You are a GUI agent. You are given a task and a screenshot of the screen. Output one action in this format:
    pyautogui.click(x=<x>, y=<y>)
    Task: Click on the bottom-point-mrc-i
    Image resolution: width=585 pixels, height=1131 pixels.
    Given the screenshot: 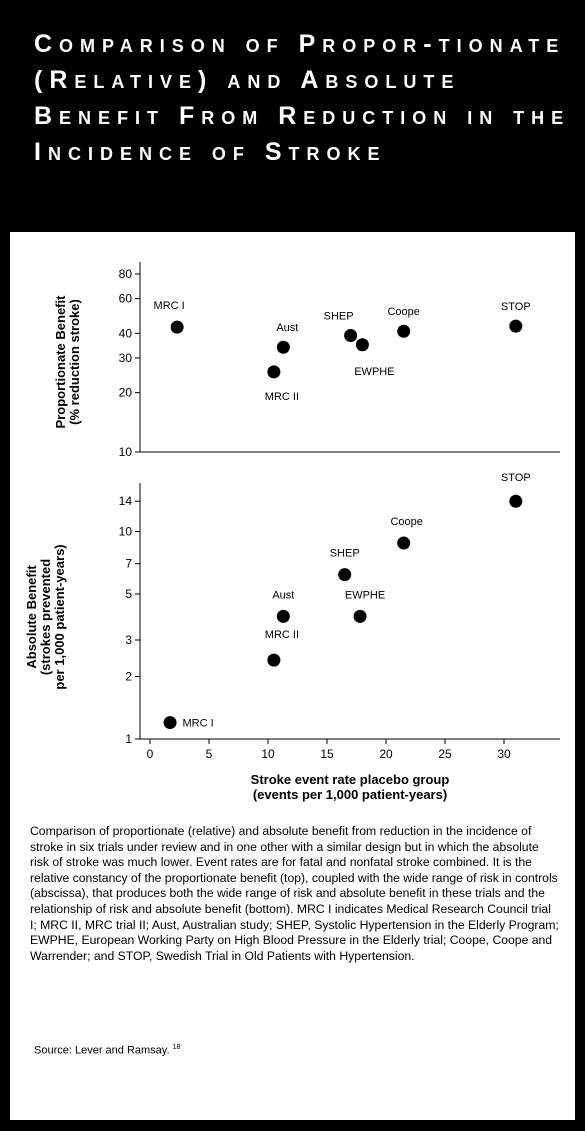 What is the action you would take?
    pyautogui.click(x=170, y=723)
    